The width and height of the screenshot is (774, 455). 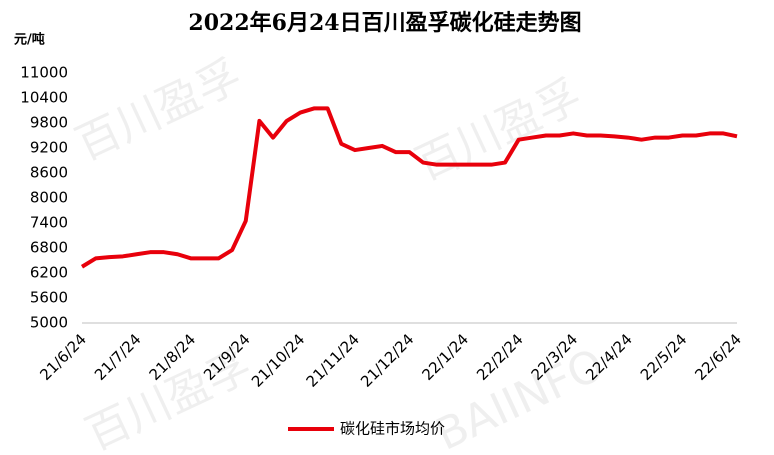 I want to click on y-tick-label: 6200, so click(x=49, y=273).